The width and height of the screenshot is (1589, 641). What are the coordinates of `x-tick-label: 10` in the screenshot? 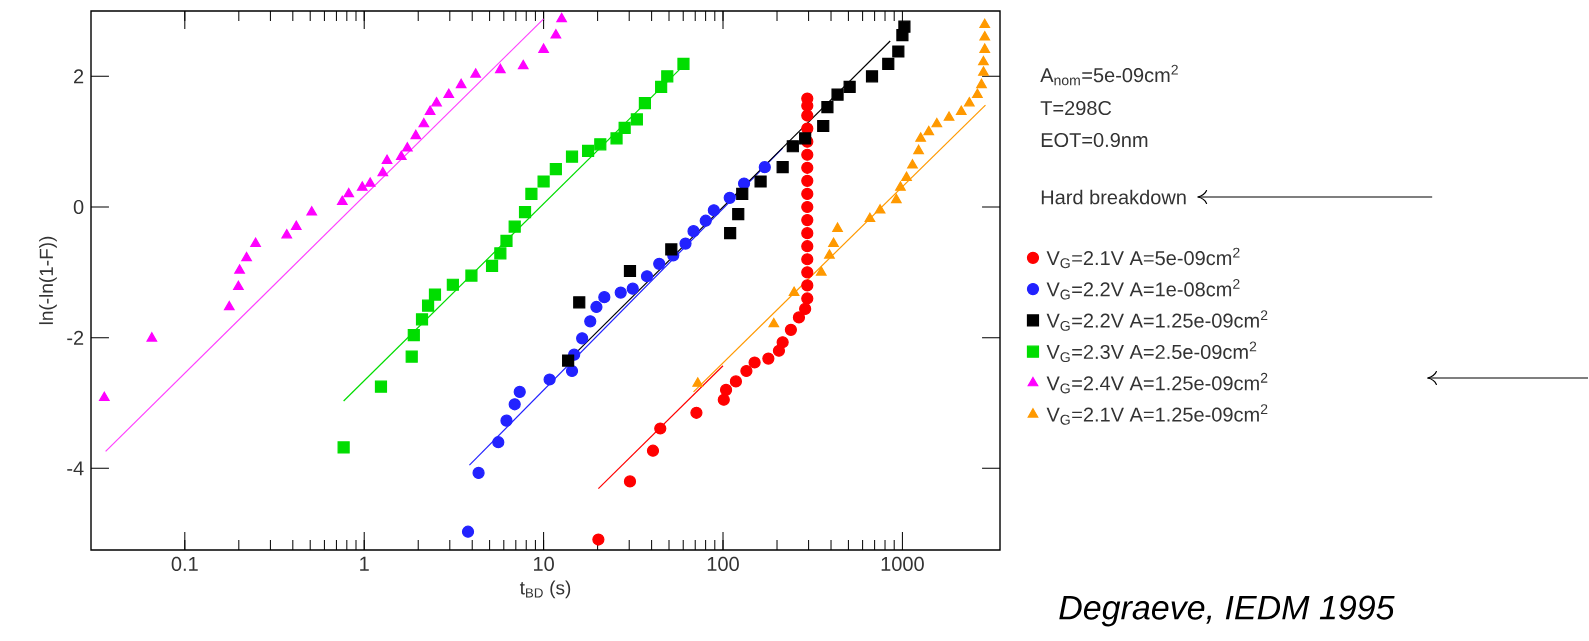 It's located at (544, 564).